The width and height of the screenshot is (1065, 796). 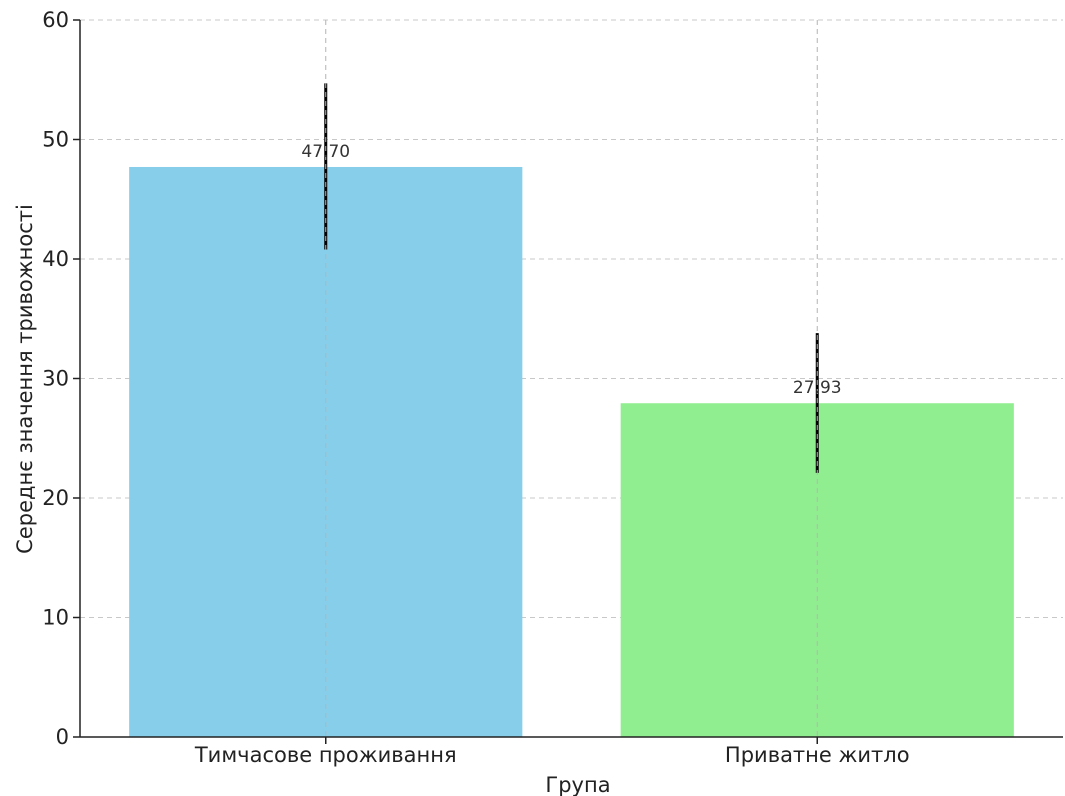 What do you see at coordinates (55, 618) in the screenshot?
I see `y-tick-label: 10` at bounding box center [55, 618].